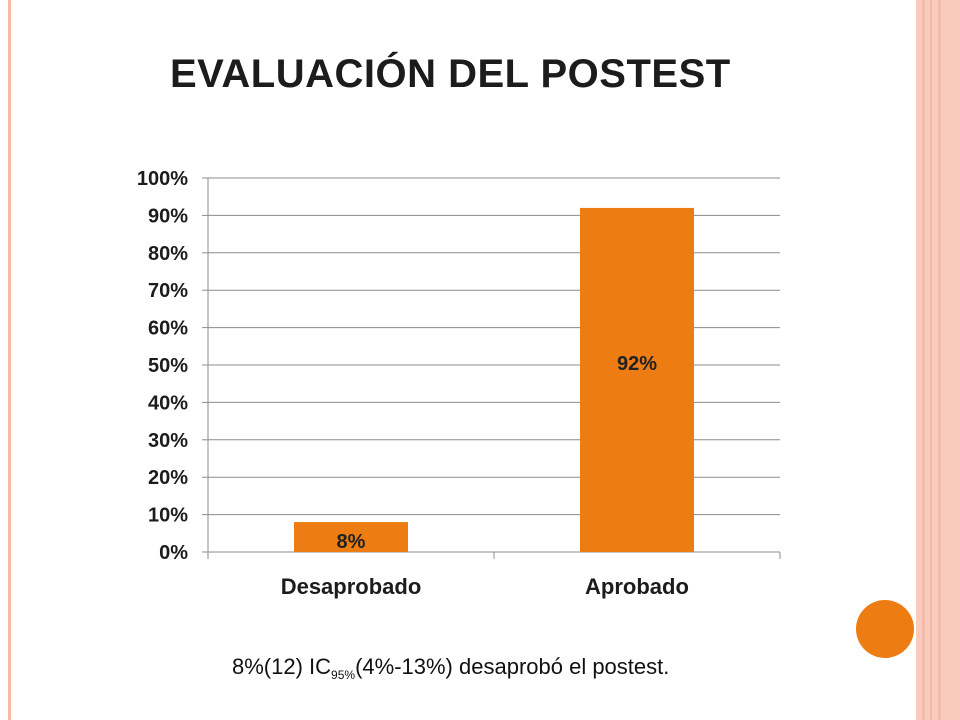 The image size is (960, 720). I want to click on caption-suffix: (4%-13%) desaprobó el postest., so click(512, 666).